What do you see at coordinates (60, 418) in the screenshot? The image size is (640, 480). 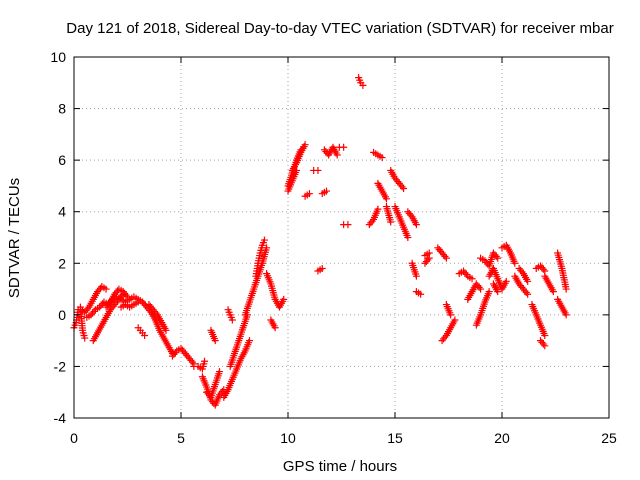 I see `y-tick-label: -4` at bounding box center [60, 418].